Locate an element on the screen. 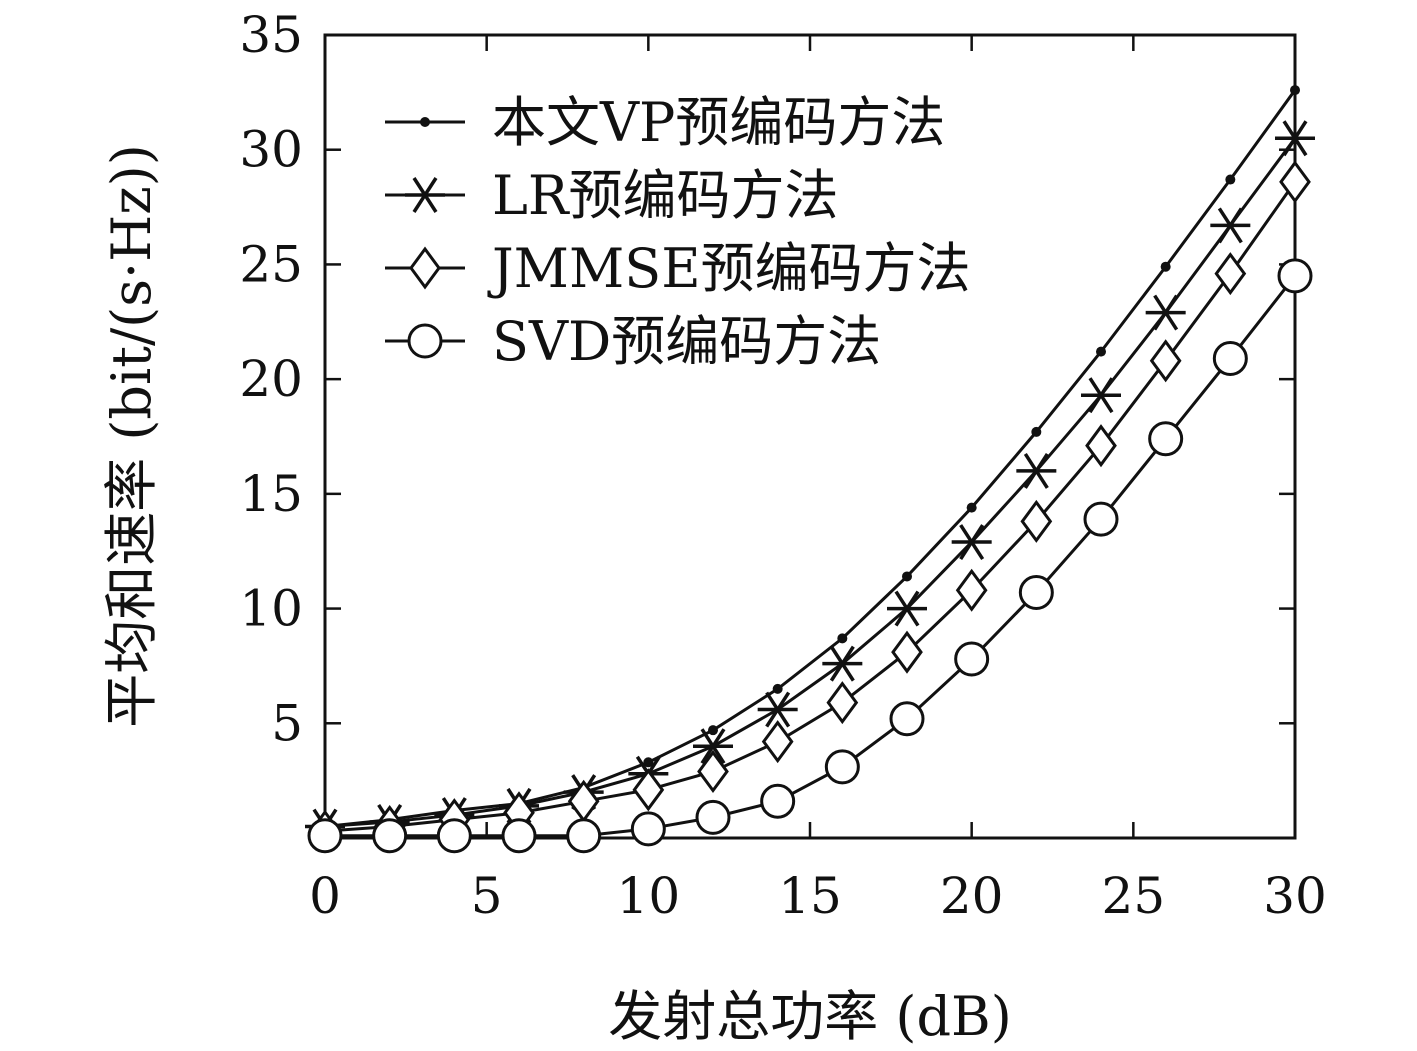  legend-item: 本文VP预编码方法 is located at coordinates (665, 122).